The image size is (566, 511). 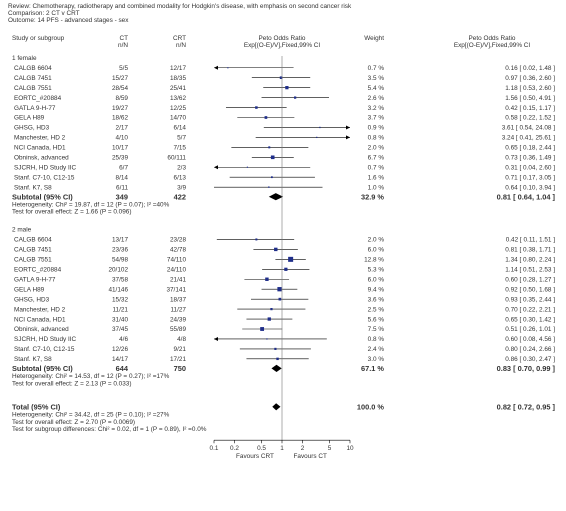 What do you see at coordinates (526, 368) in the screenshot?
I see `odds-ratio-ci-text: 0.83 [ 0.70, 0.99 ]` at bounding box center [526, 368].